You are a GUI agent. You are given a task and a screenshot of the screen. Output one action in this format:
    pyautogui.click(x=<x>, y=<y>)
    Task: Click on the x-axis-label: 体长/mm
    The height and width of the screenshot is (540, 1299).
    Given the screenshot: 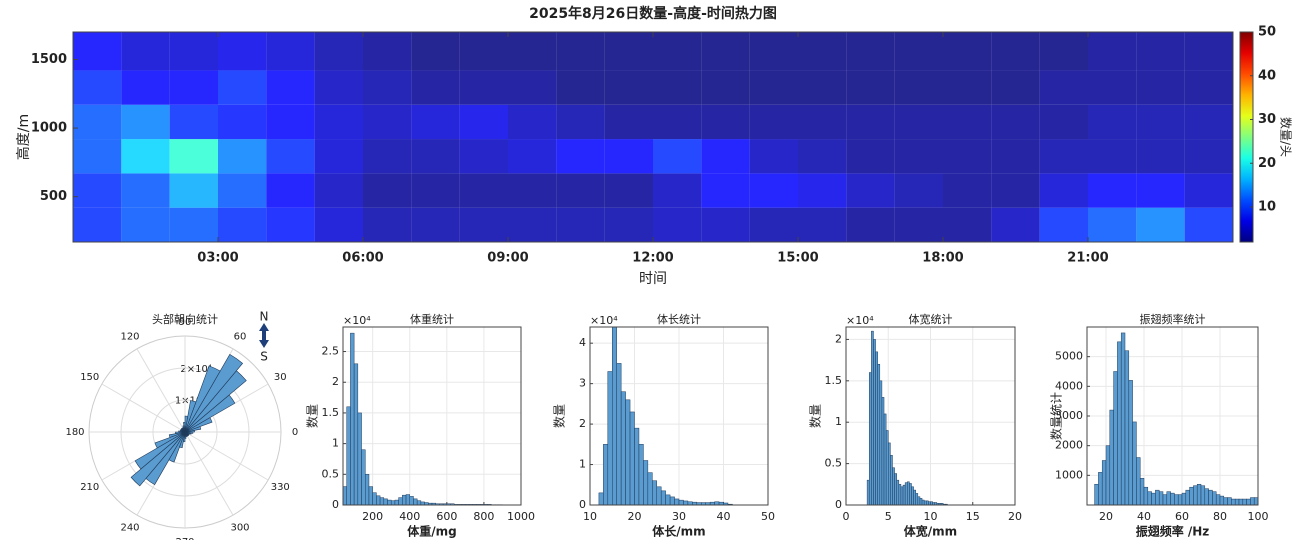 What is the action you would take?
    pyautogui.click(x=678, y=531)
    